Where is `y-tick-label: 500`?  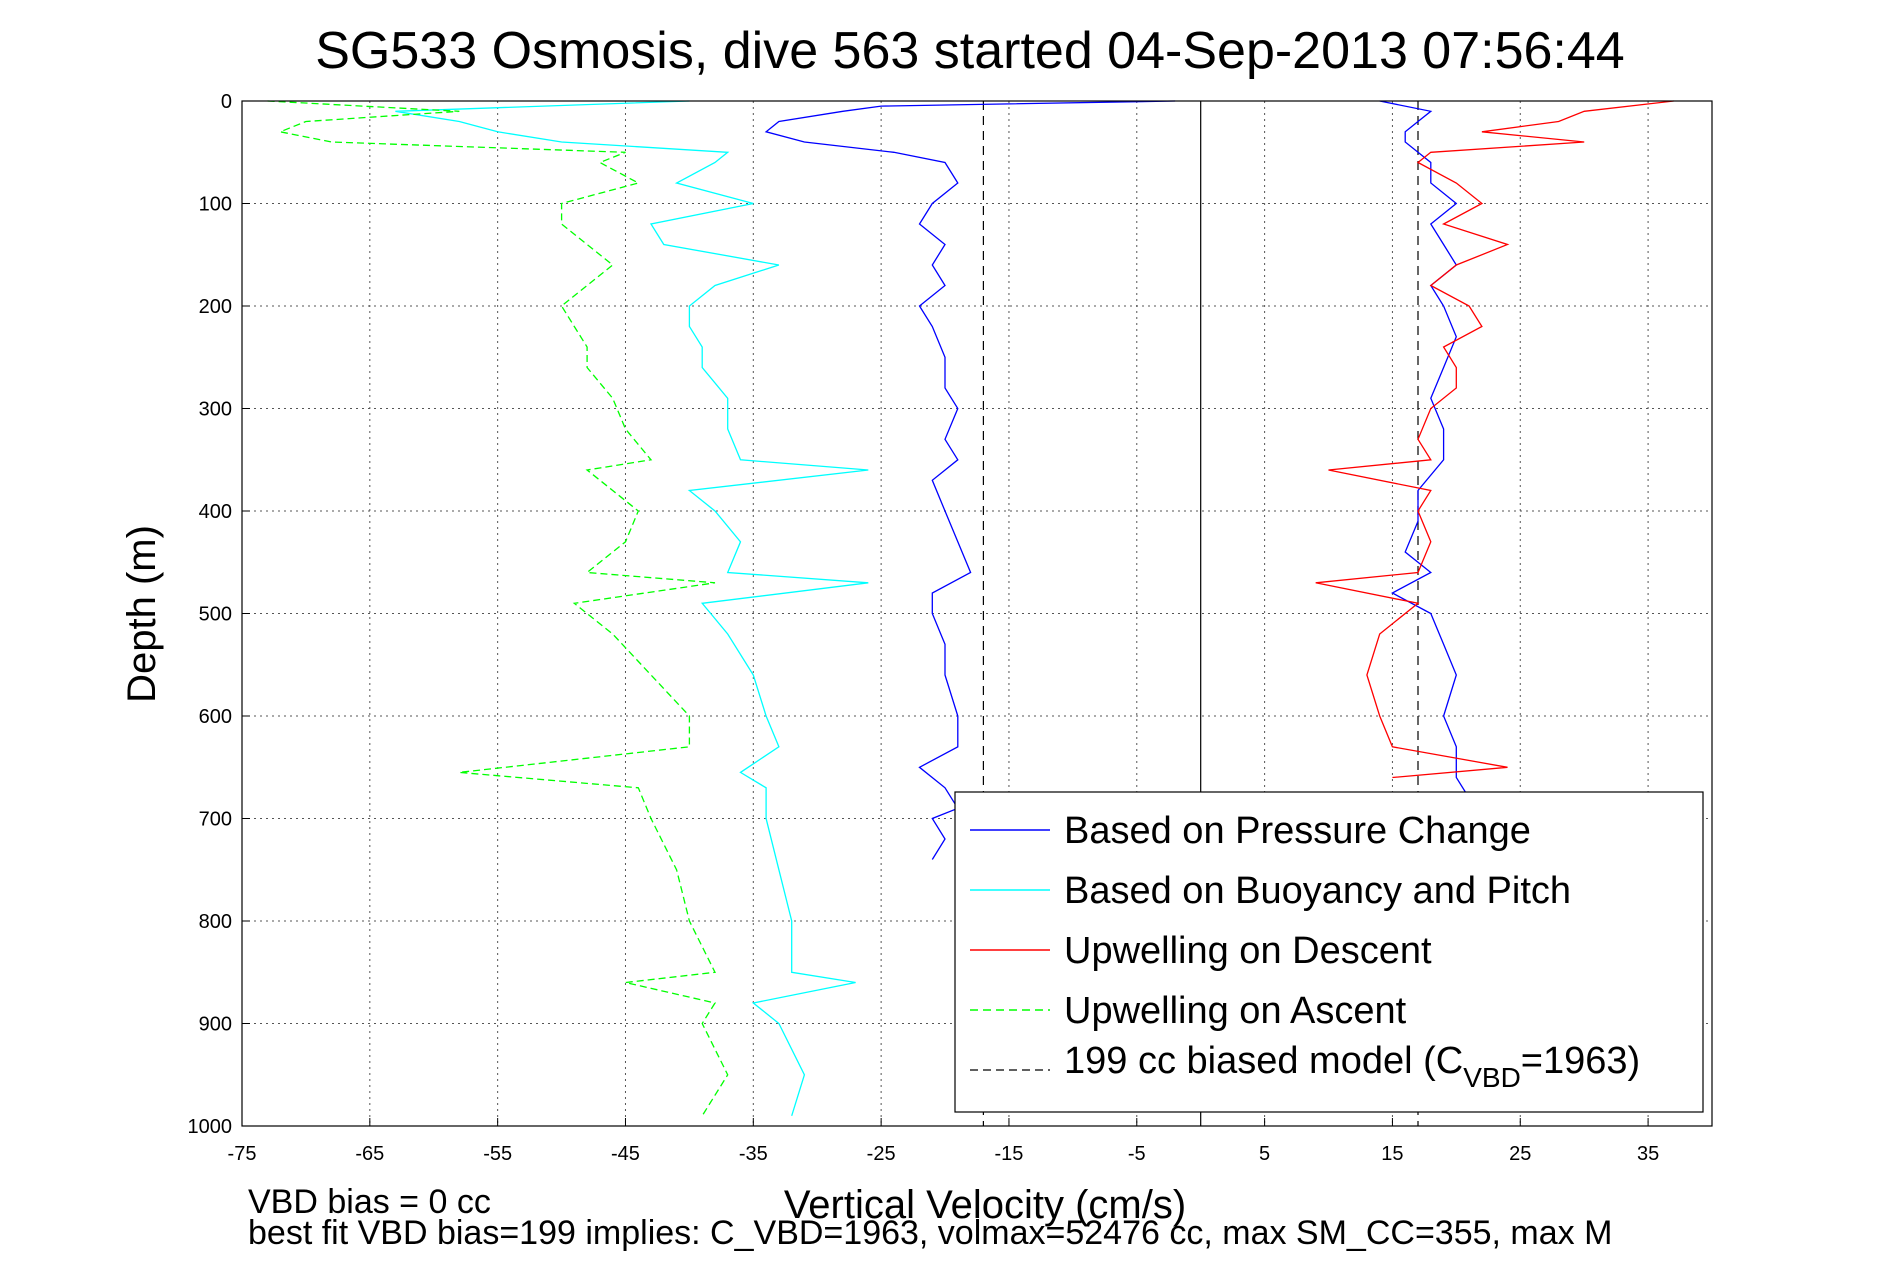 y-tick-label: 500 is located at coordinates (215, 615).